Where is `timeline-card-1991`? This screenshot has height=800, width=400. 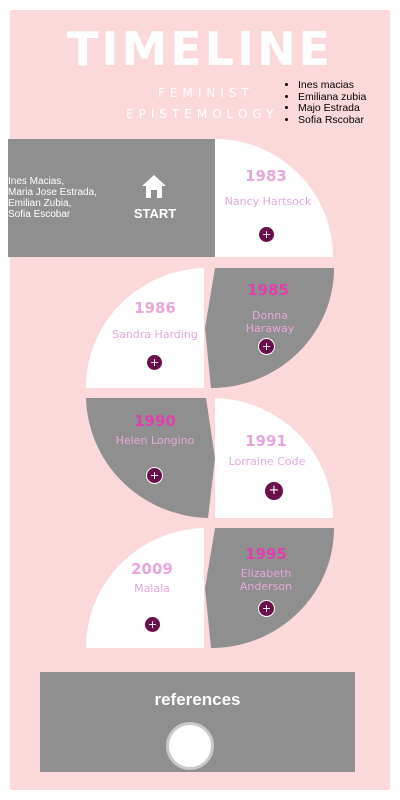
timeline-card-1991 is located at coordinates (274, 458).